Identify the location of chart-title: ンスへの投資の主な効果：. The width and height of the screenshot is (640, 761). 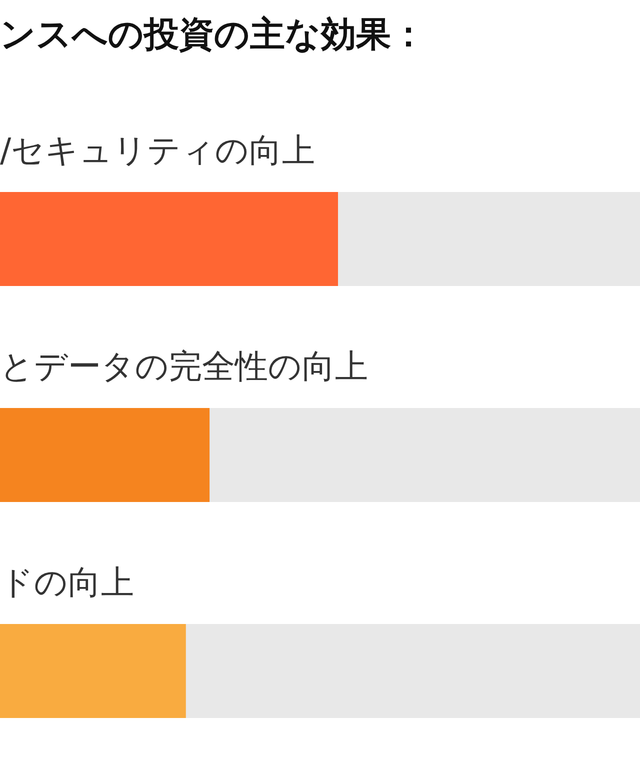
(213, 35).